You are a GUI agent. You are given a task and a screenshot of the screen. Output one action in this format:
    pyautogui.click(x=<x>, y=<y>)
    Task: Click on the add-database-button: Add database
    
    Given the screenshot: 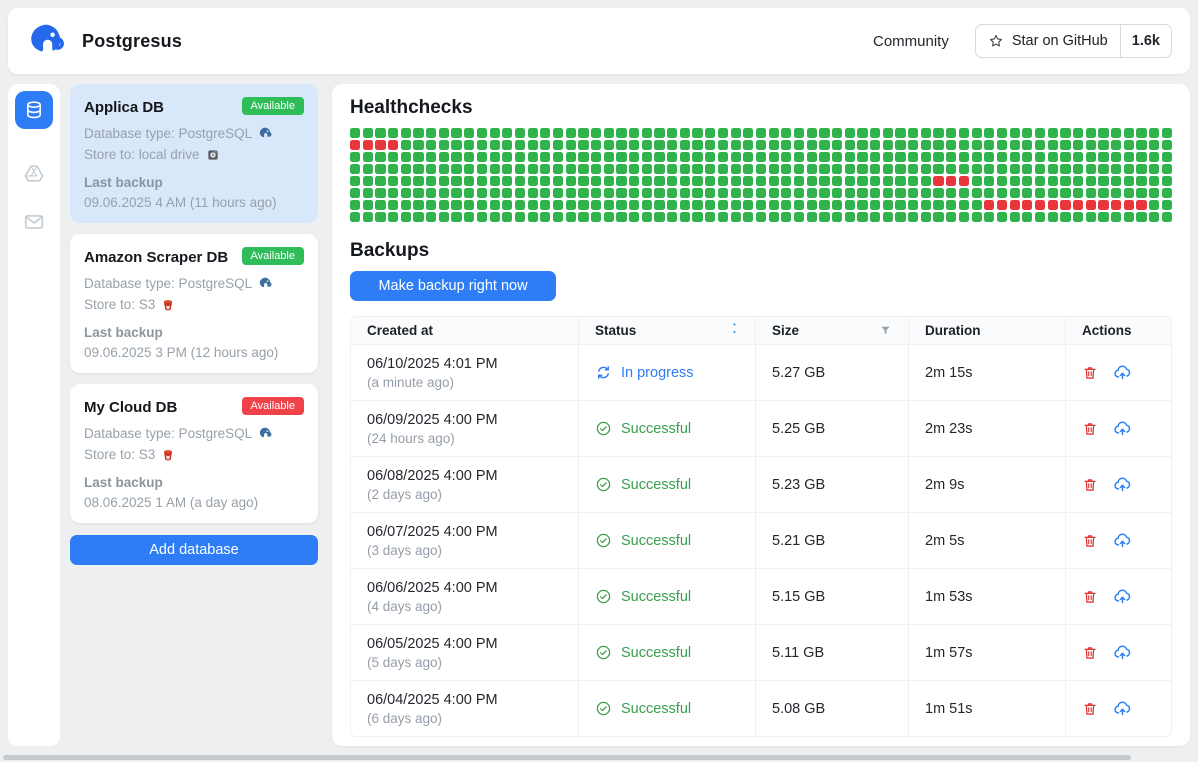 What is the action you would take?
    pyautogui.click(x=194, y=550)
    